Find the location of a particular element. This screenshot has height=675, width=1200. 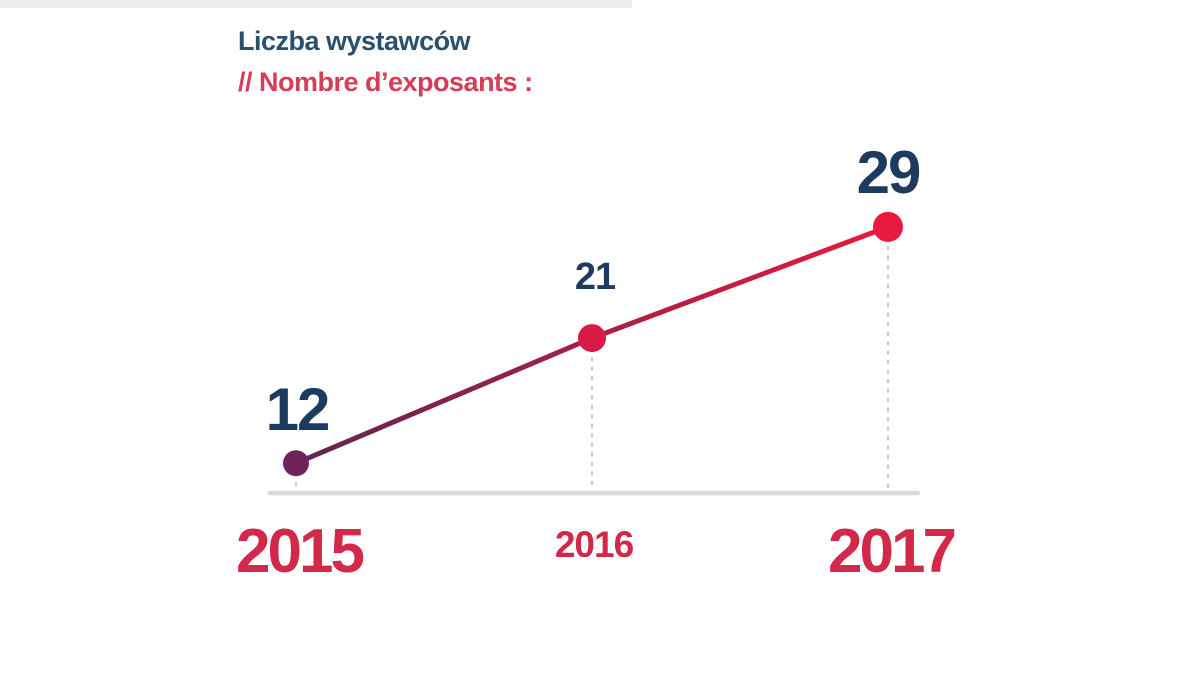

top-edge-strip is located at coordinates (316, 4).